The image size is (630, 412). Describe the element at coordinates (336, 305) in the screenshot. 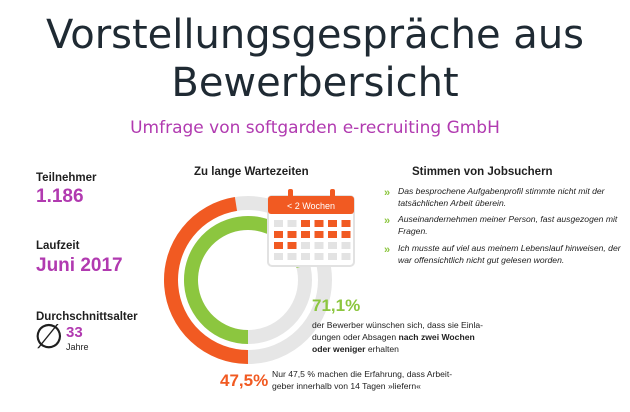

I see `inner-value-label: 71,1%` at that location.